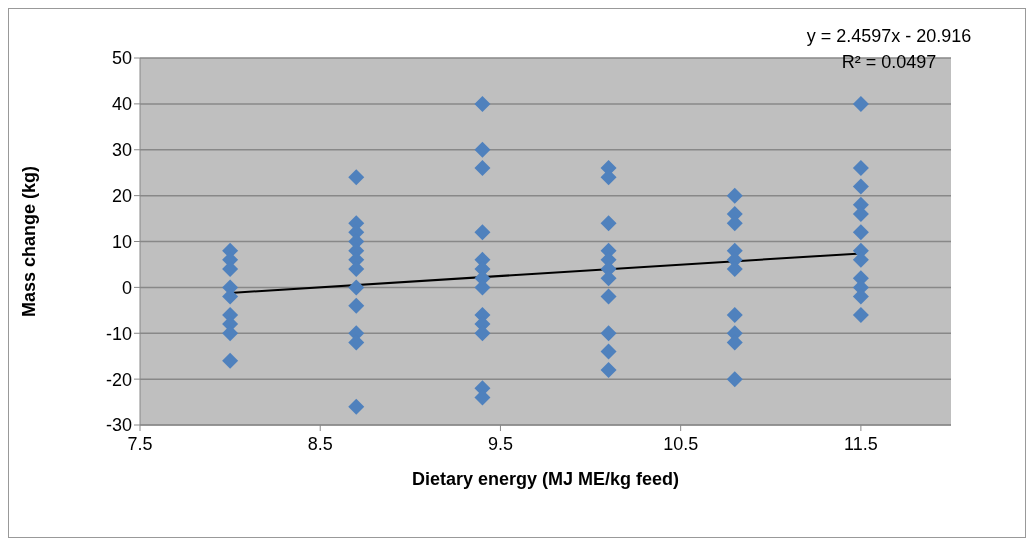 The height and width of the screenshot is (546, 1034). What do you see at coordinates (889, 36) in the screenshot?
I see `text: y = 2.4597x - 20.916` at bounding box center [889, 36].